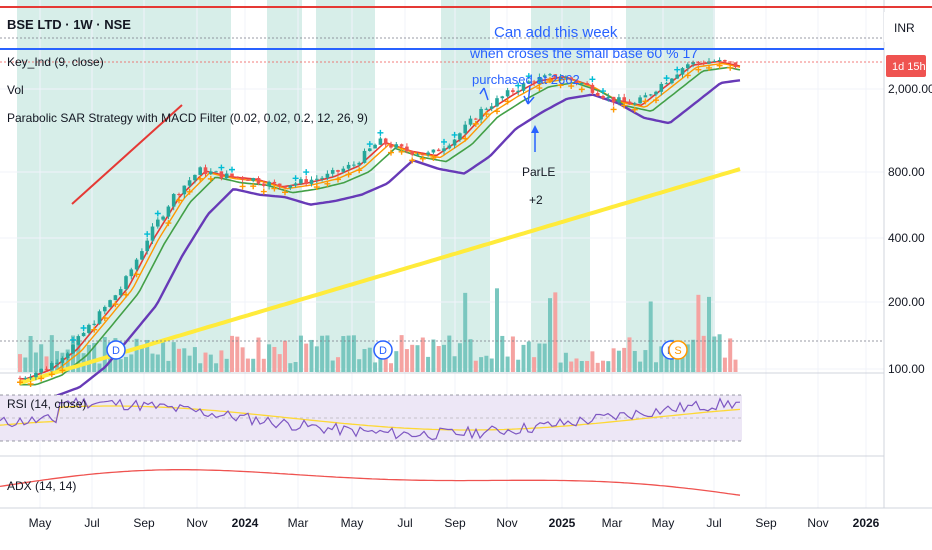  Describe the element at coordinates (127, 154) in the screenshot. I see `trendline-drawing` at that location.